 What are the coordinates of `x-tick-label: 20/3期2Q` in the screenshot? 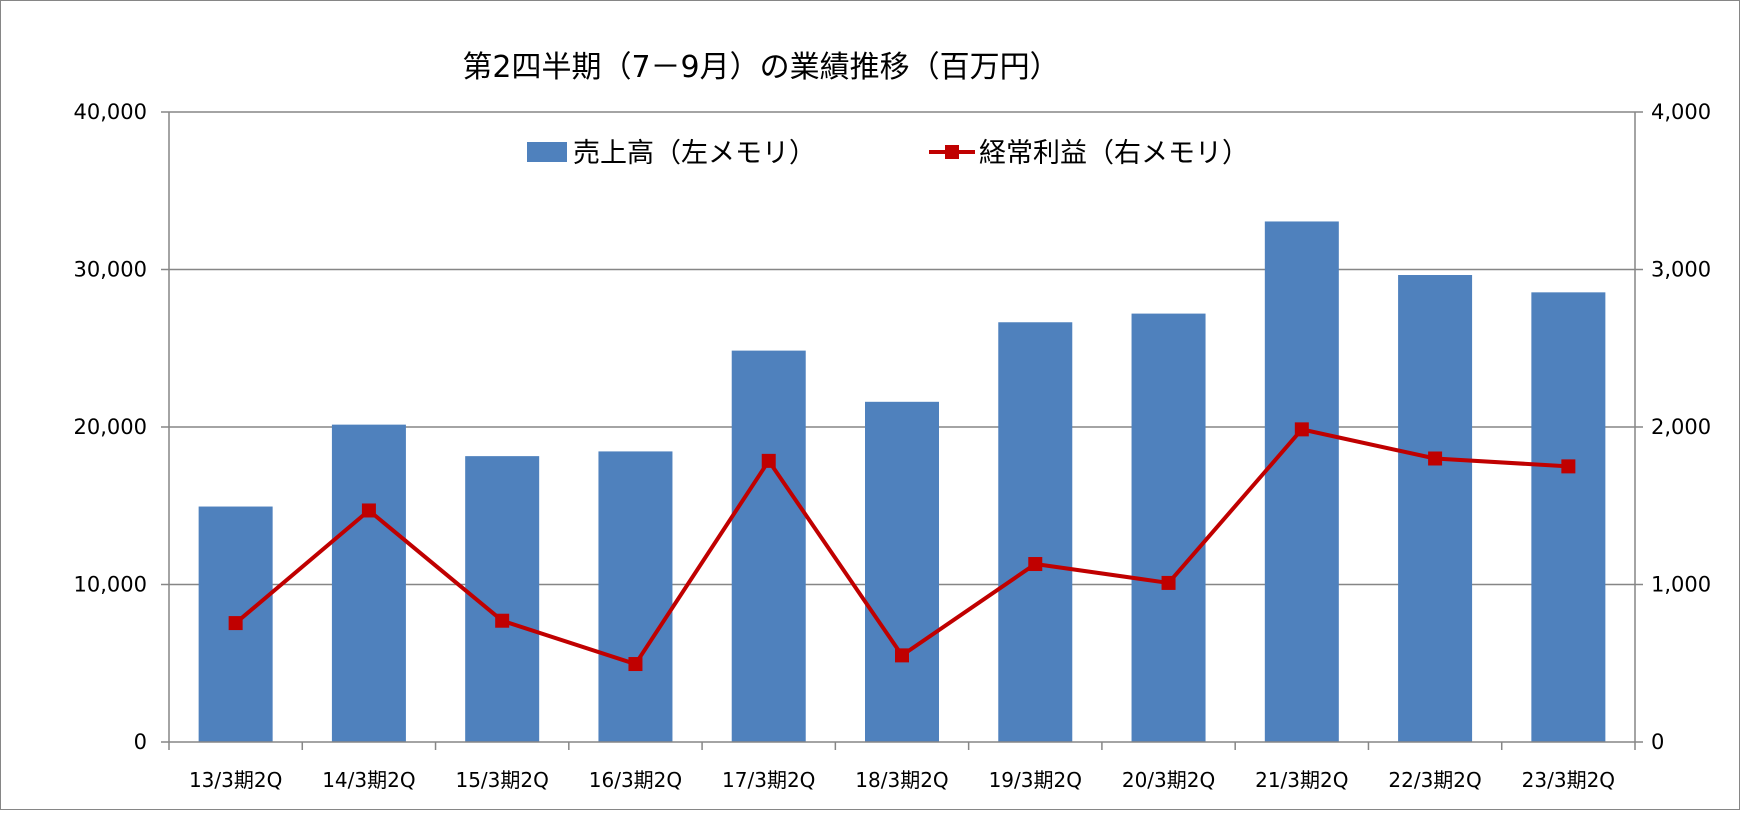 It's located at (1168, 780).